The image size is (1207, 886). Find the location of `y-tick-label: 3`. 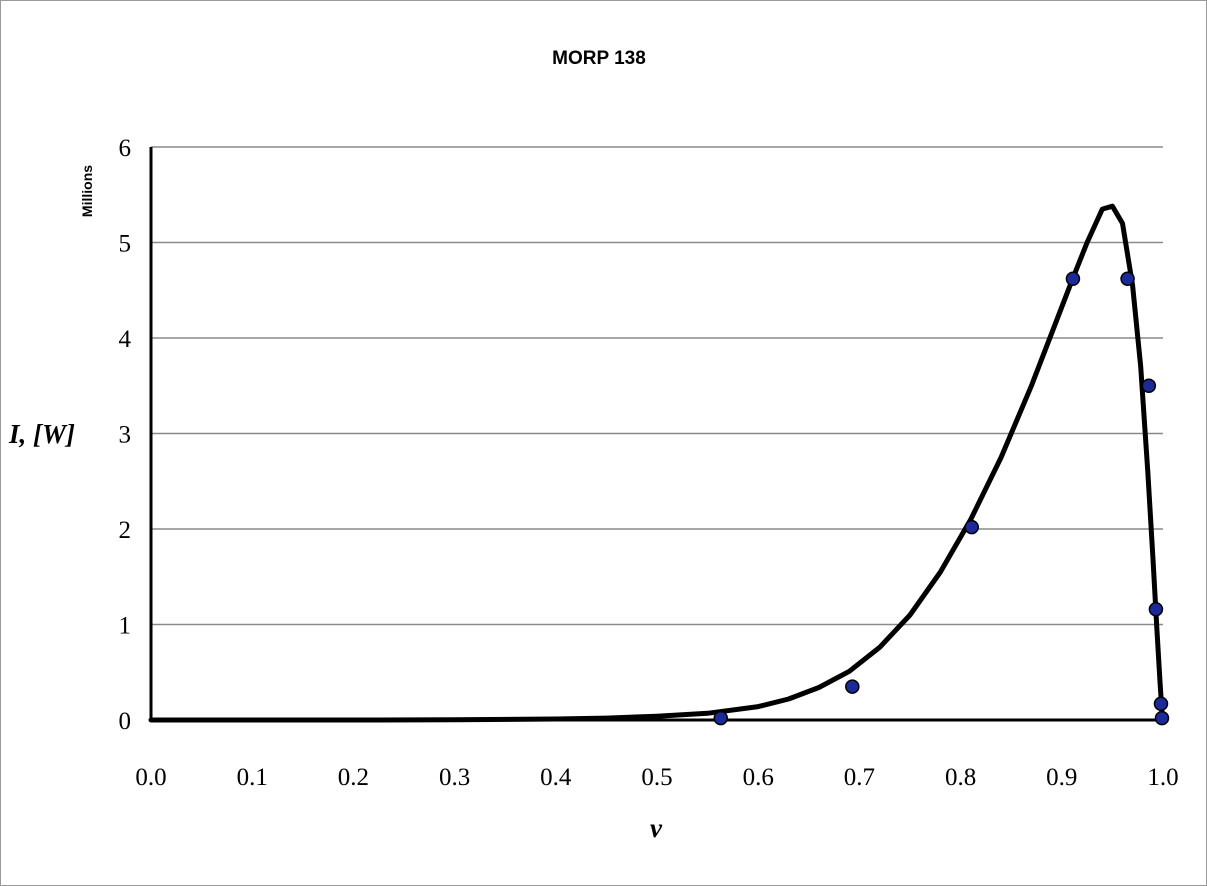

y-tick-label: 3 is located at coordinates (125, 435).